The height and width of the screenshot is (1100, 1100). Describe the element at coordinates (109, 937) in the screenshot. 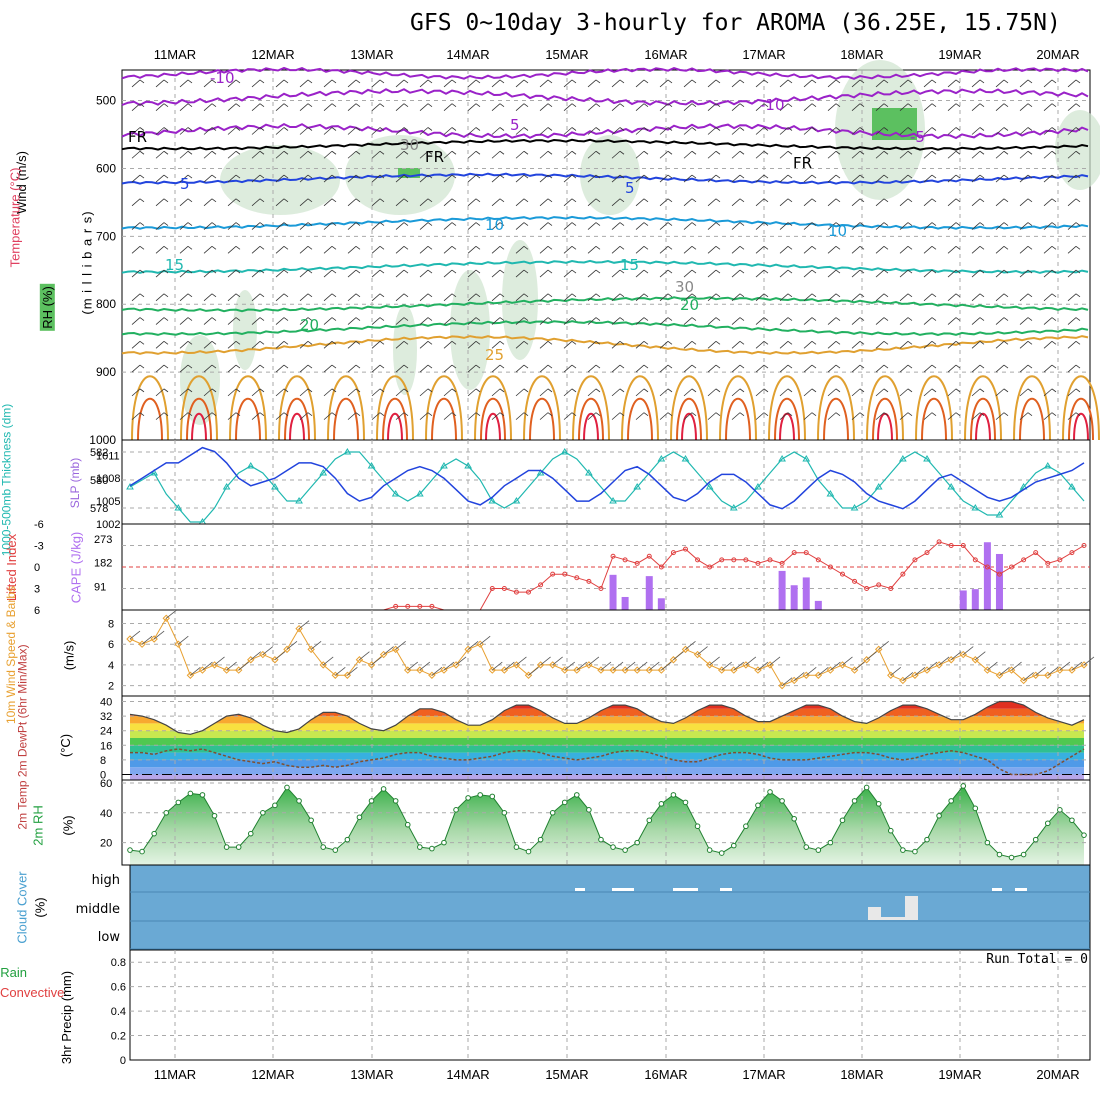

I see `cloud-level-label: low` at that location.